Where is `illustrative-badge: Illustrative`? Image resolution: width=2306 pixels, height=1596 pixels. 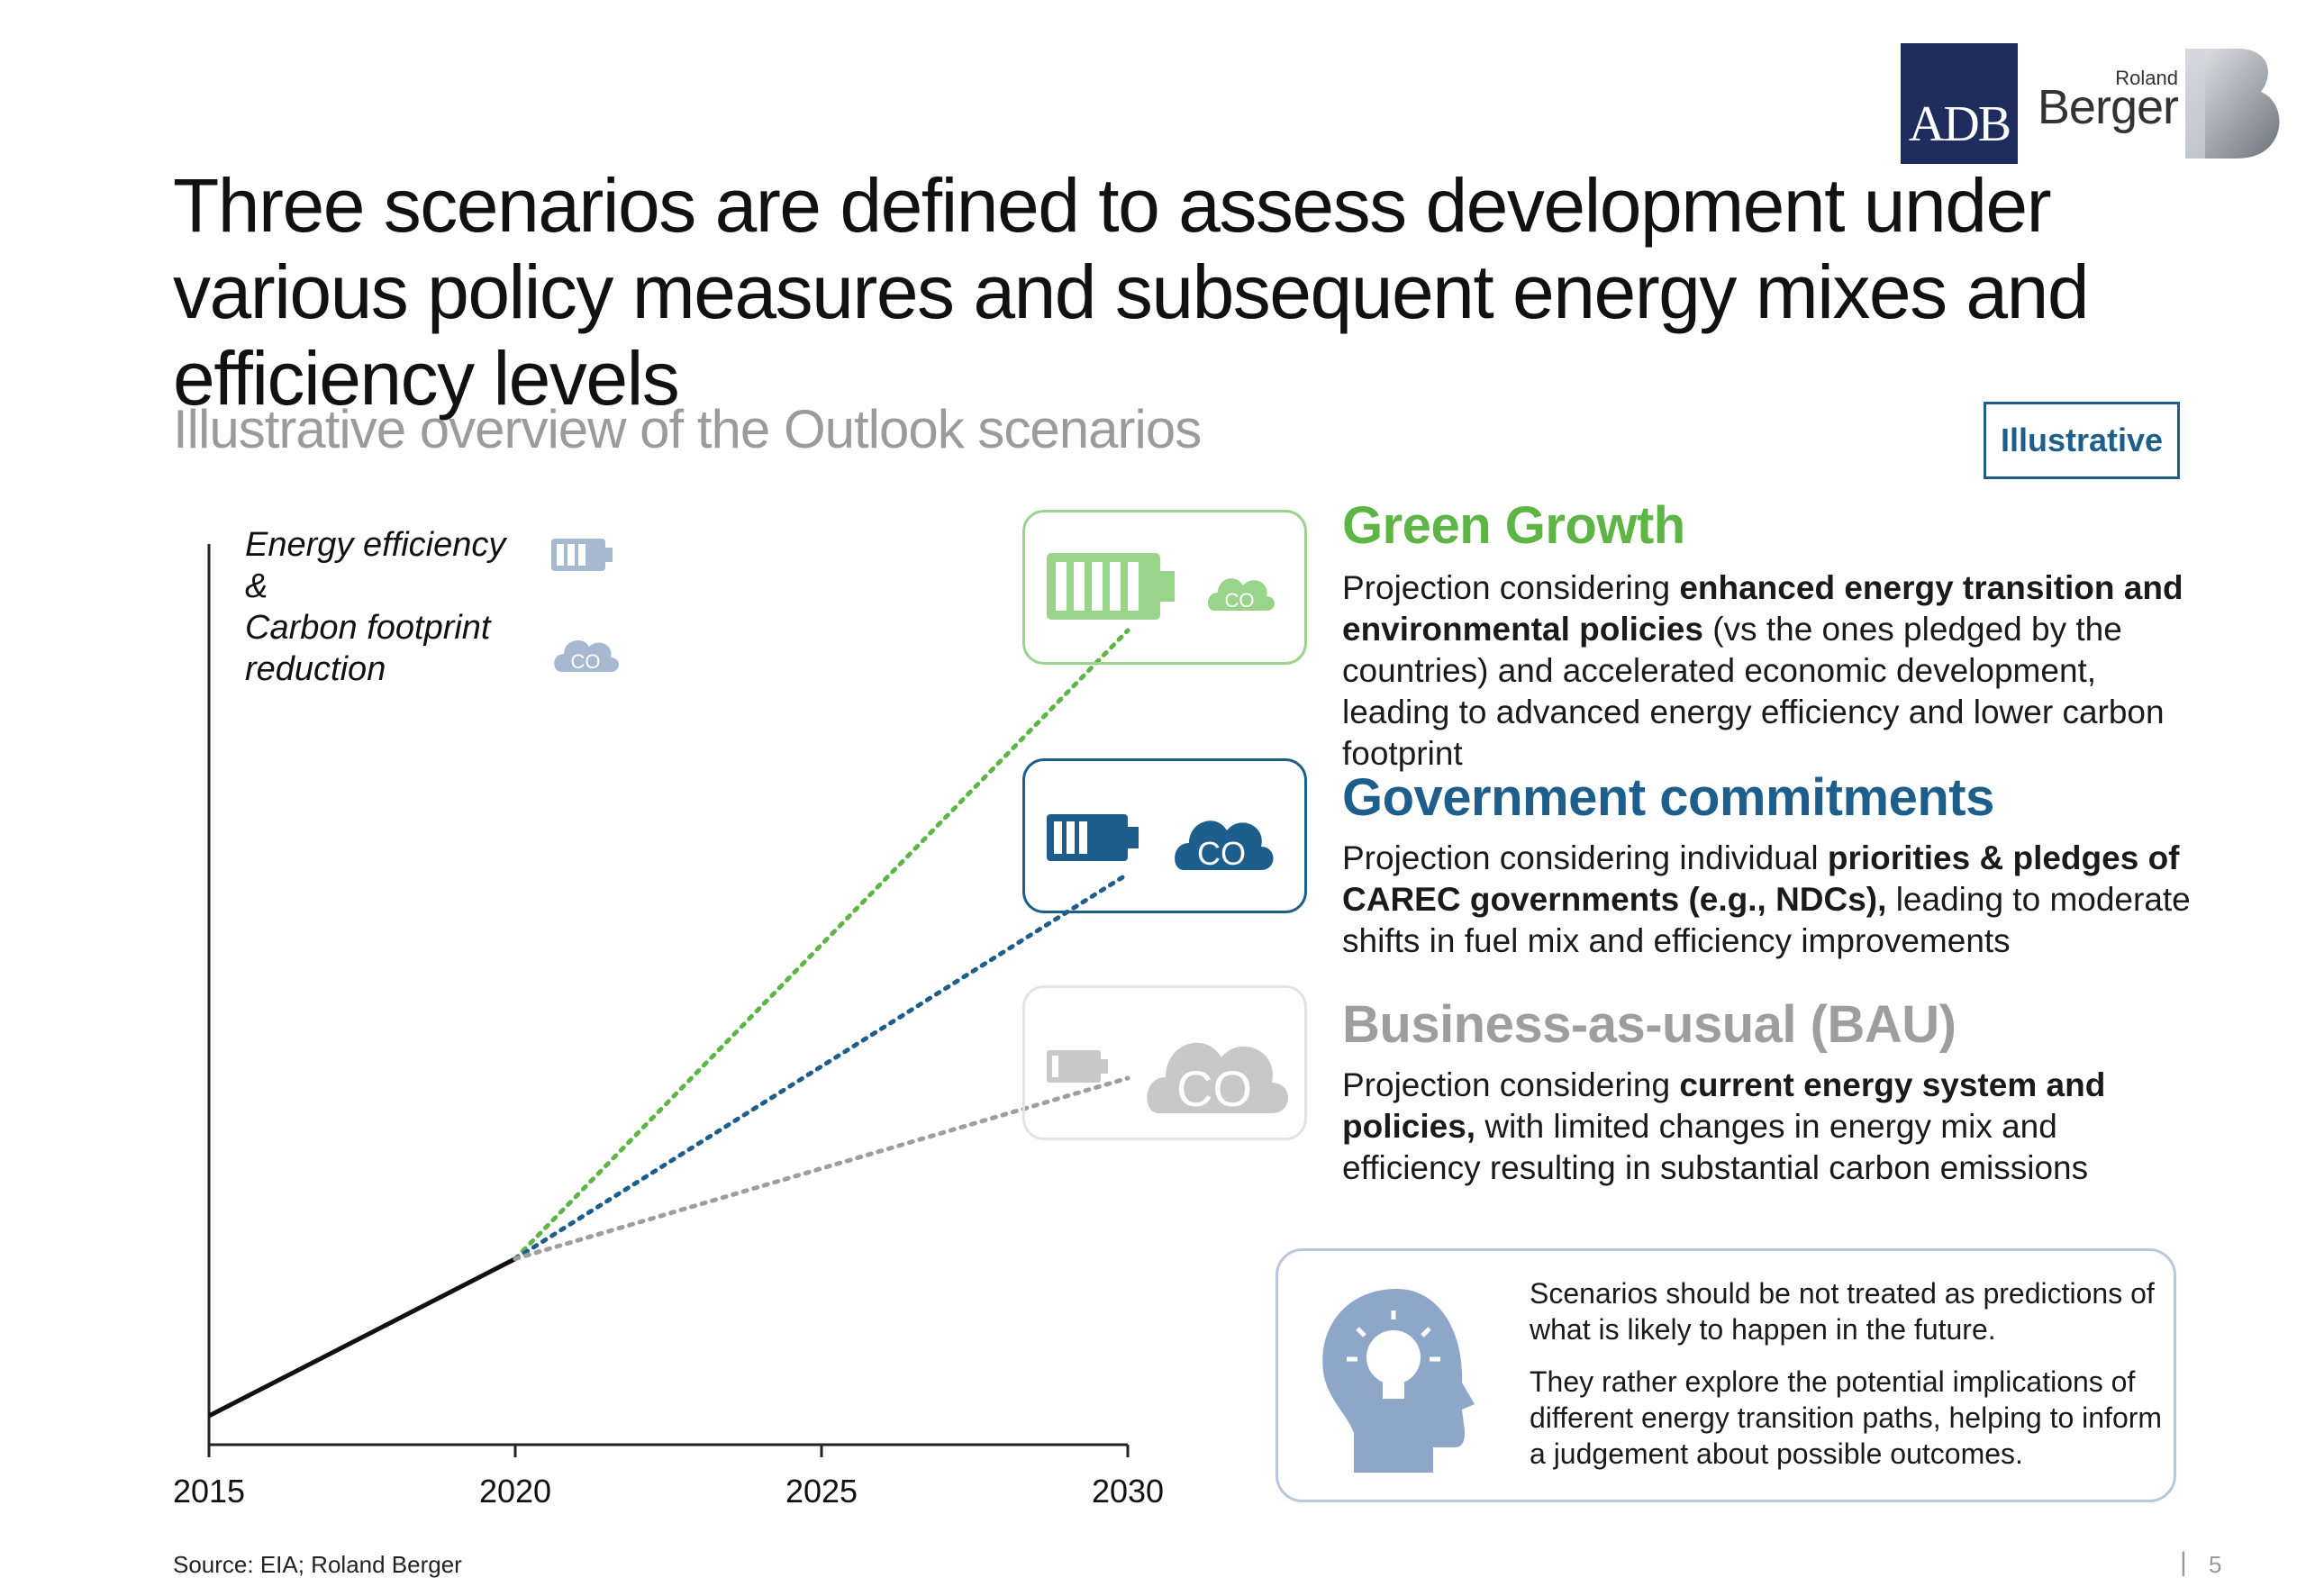 illustrative-badge: Illustrative is located at coordinates (2082, 441).